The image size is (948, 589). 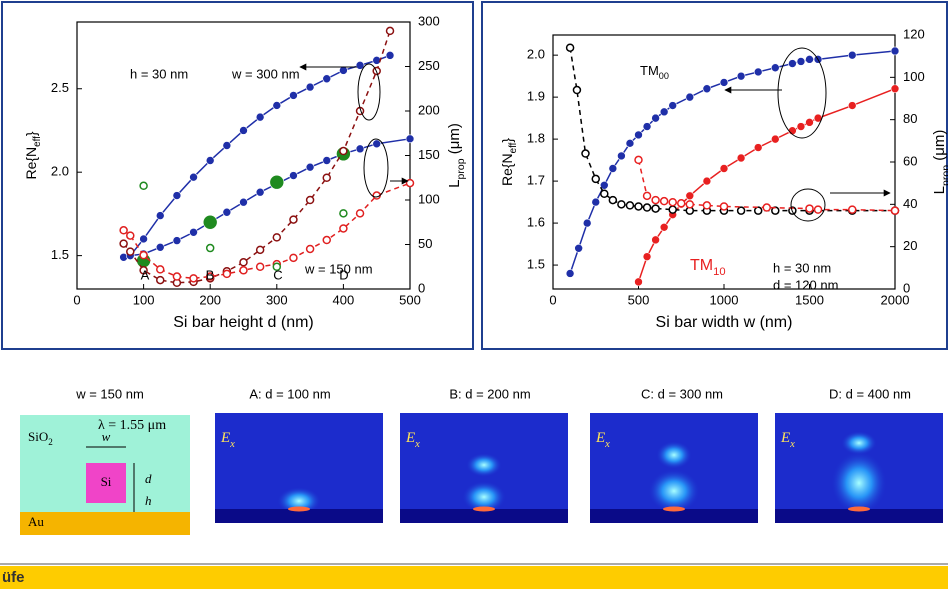 What do you see at coordinates (60, 254) in the screenshot?
I see `y-tick-label: 1.5` at bounding box center [60, 254].